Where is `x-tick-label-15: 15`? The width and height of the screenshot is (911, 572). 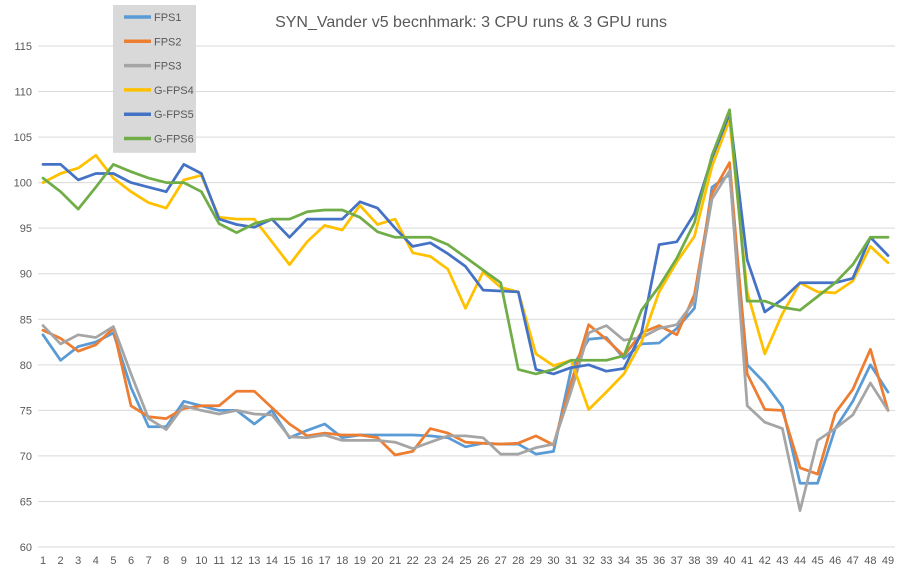 x-tick-label-15: 15 is located at coordinates (289, 561).